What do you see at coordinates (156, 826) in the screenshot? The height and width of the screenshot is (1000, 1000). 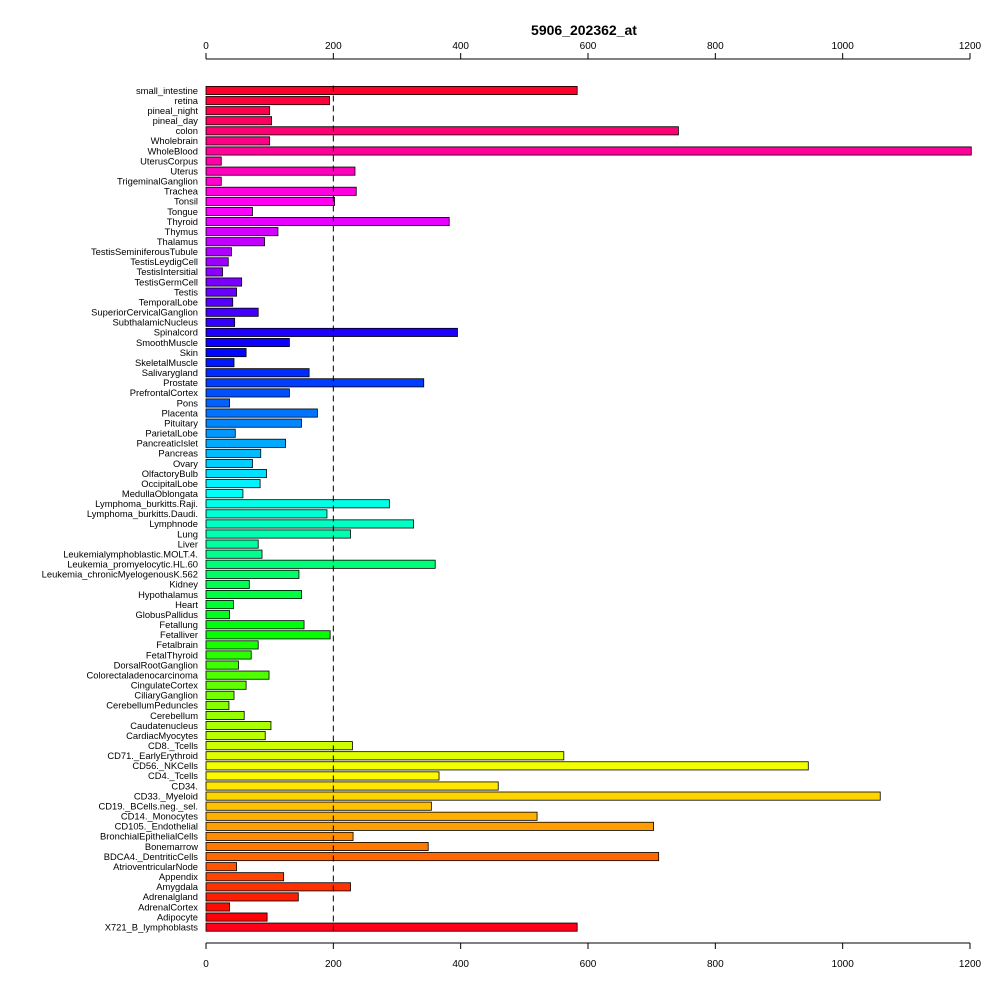 I see `category-label: CD105._Endothelial` at bounding box center [156, 826].